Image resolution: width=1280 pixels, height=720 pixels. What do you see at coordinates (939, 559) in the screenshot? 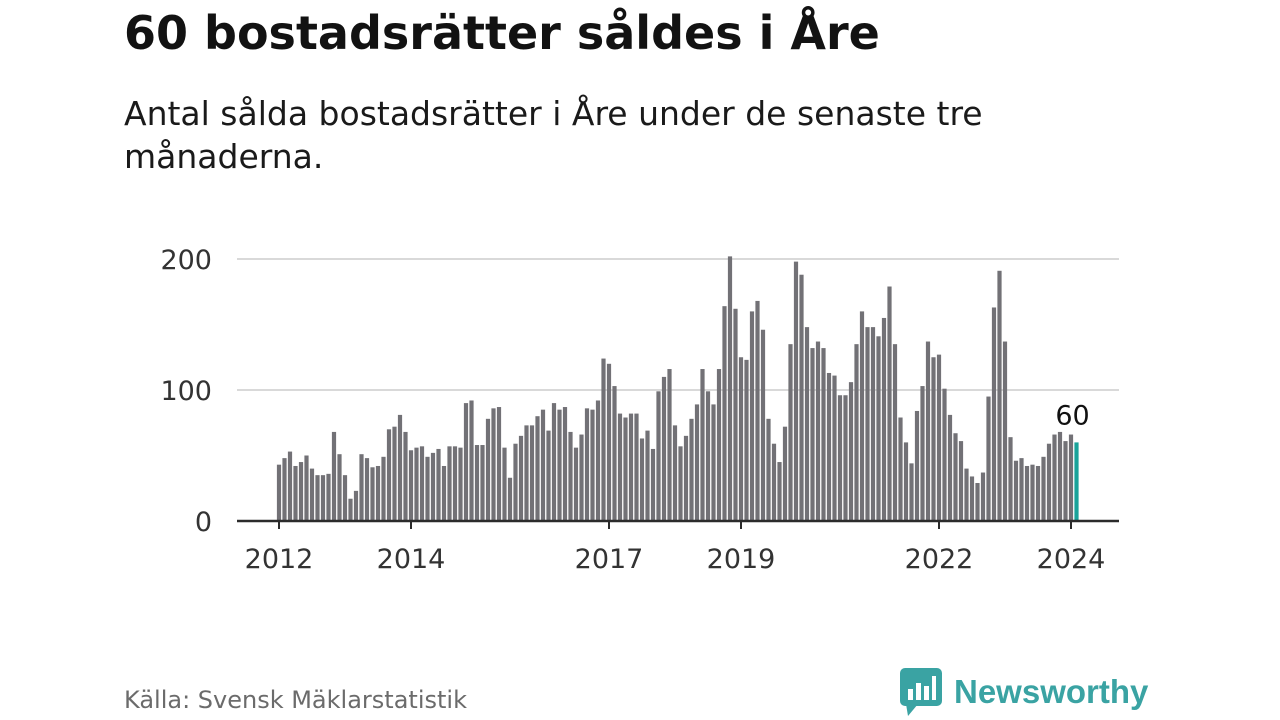
I see `x-tick-label: 2022` at bounding box center [939, 559].